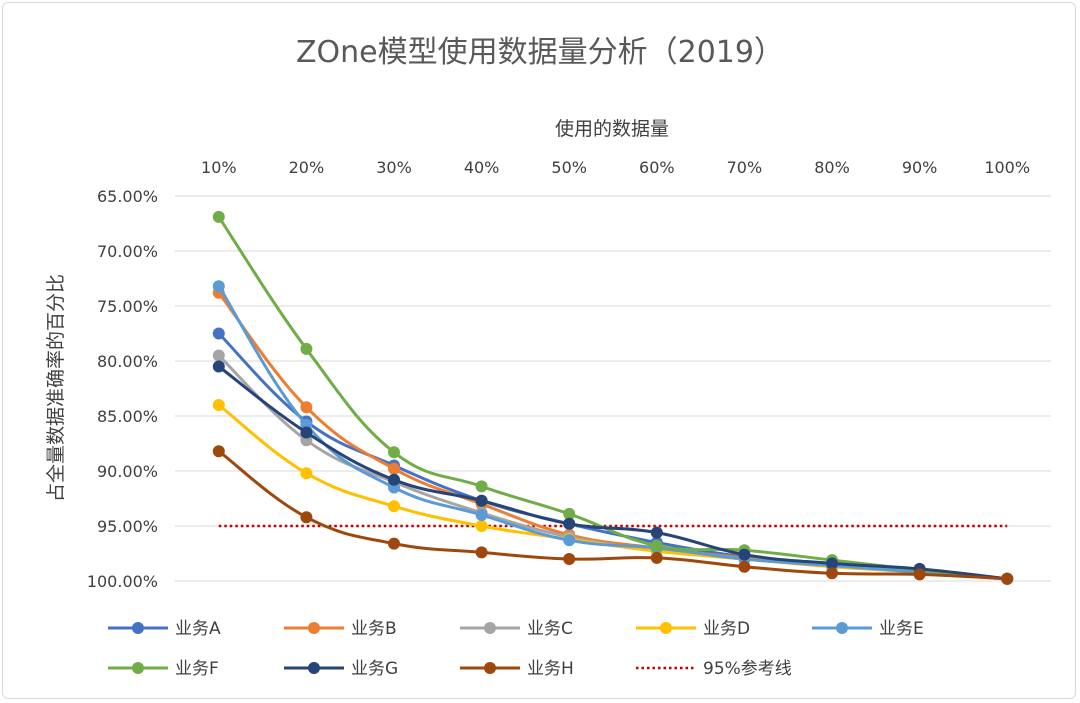 The height and width of the screenshot is (703, 1080). Describe the element at coordinates (198, 629) in the screenshot. I see `legend-label: 业务A` at that location.